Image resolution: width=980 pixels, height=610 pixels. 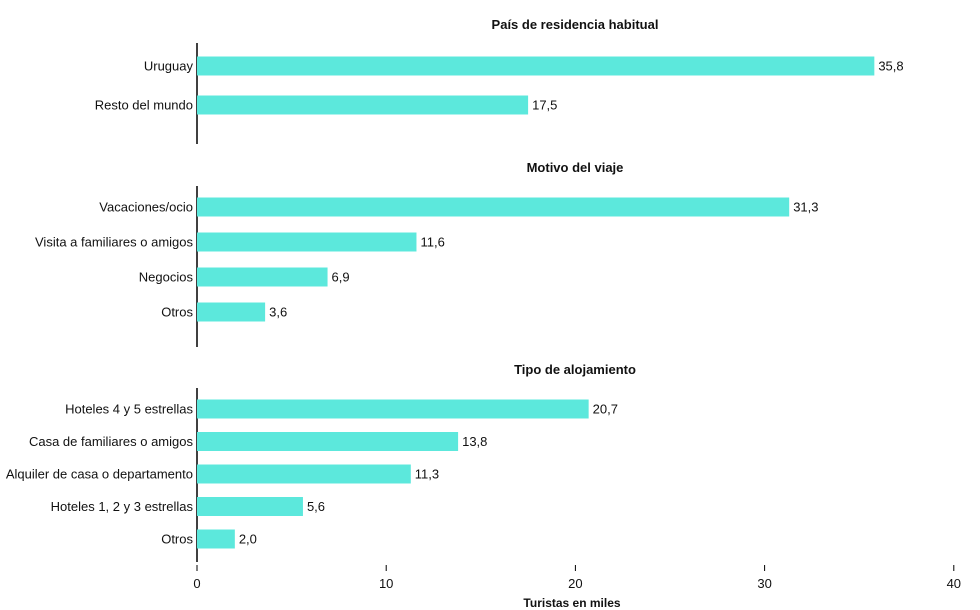 What do you see at coordinates (122, 506) in the screenshot?
I see `category-label: Hoteles 1, 2 y 3 estrellas` at bounding box center [122, 506].